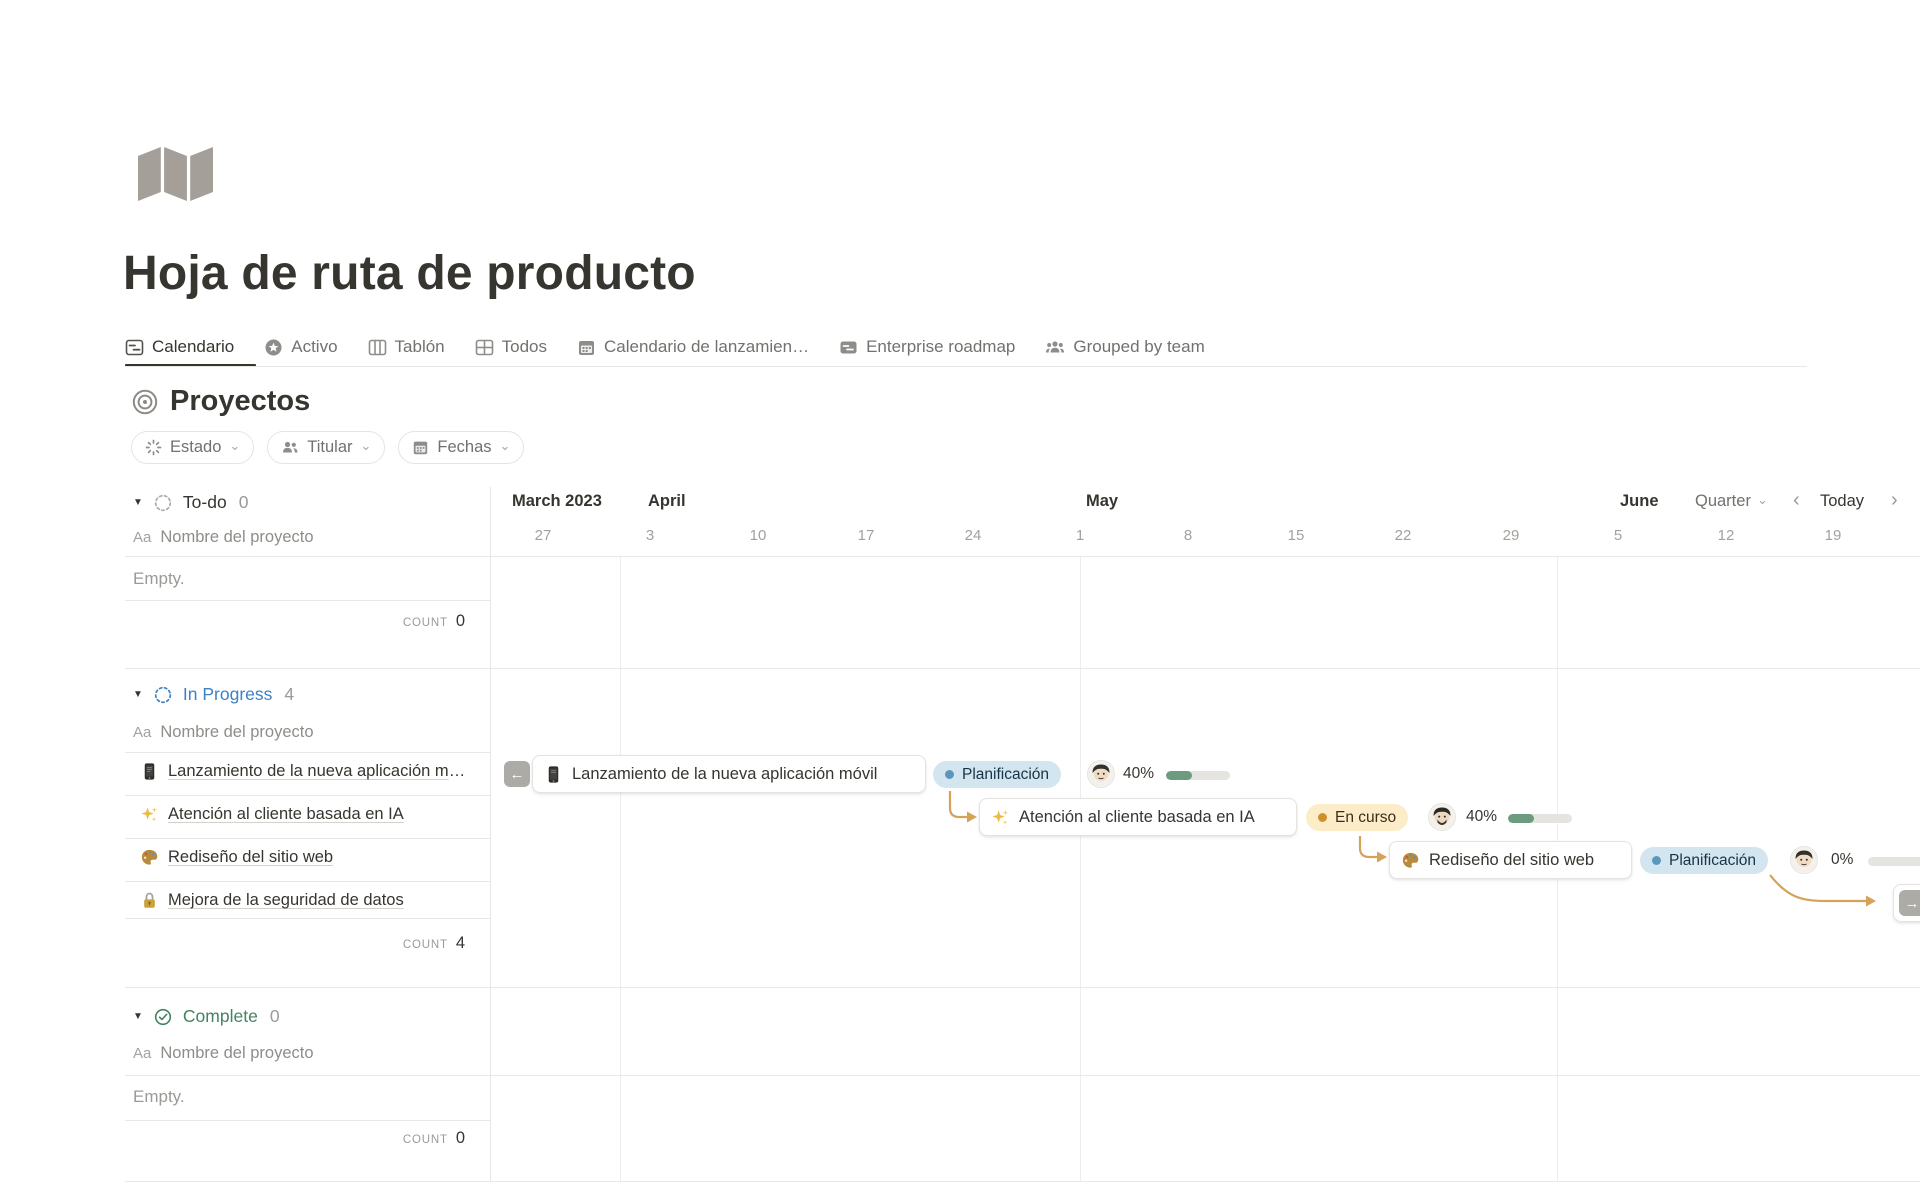 The height and width of the screenshot is (1199, 1920). Describe the element at coordinates (460, 1138) in the screenshot. I see `count-value: 0` at that location.